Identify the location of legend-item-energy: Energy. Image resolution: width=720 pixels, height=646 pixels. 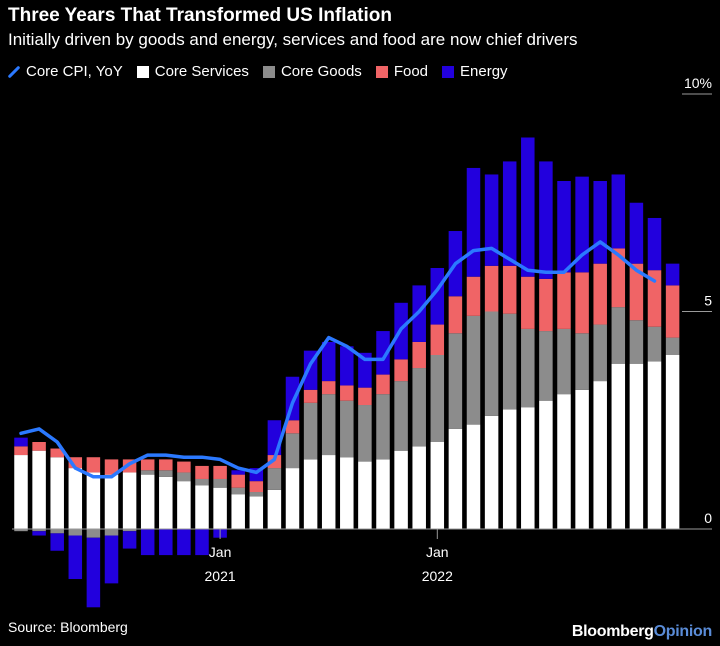
(475, 71).